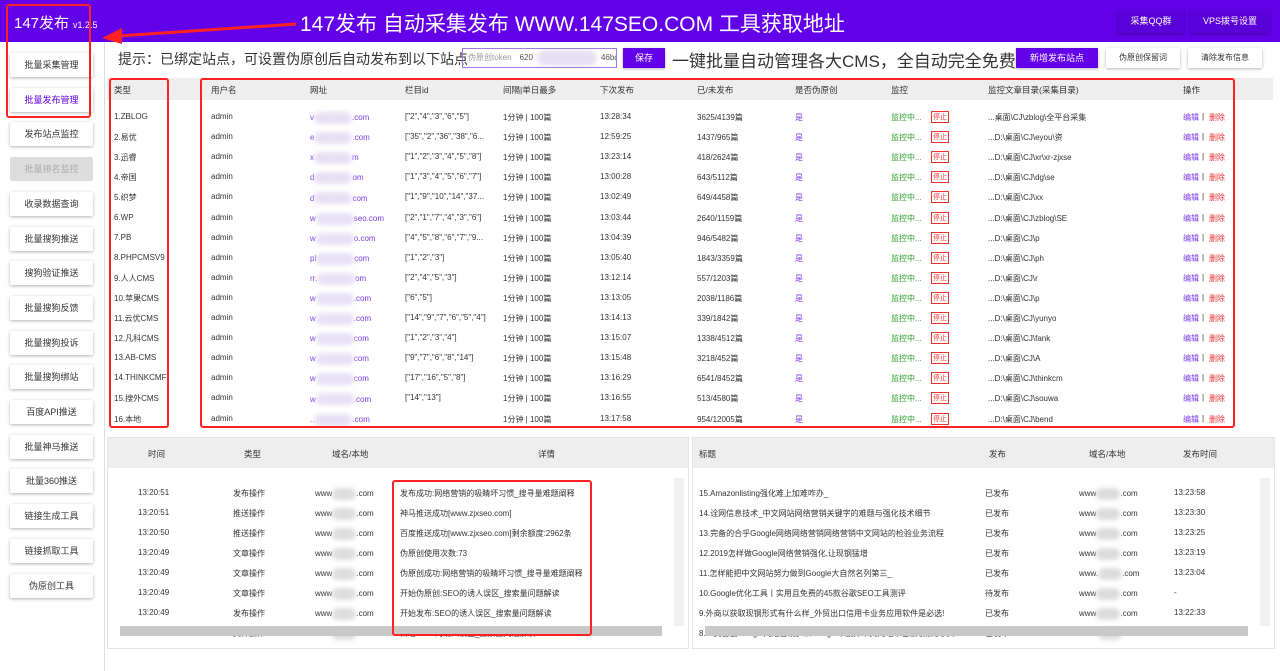  I want to click on sidebar-item: 批量搜狗反馈, so click(51, 307).